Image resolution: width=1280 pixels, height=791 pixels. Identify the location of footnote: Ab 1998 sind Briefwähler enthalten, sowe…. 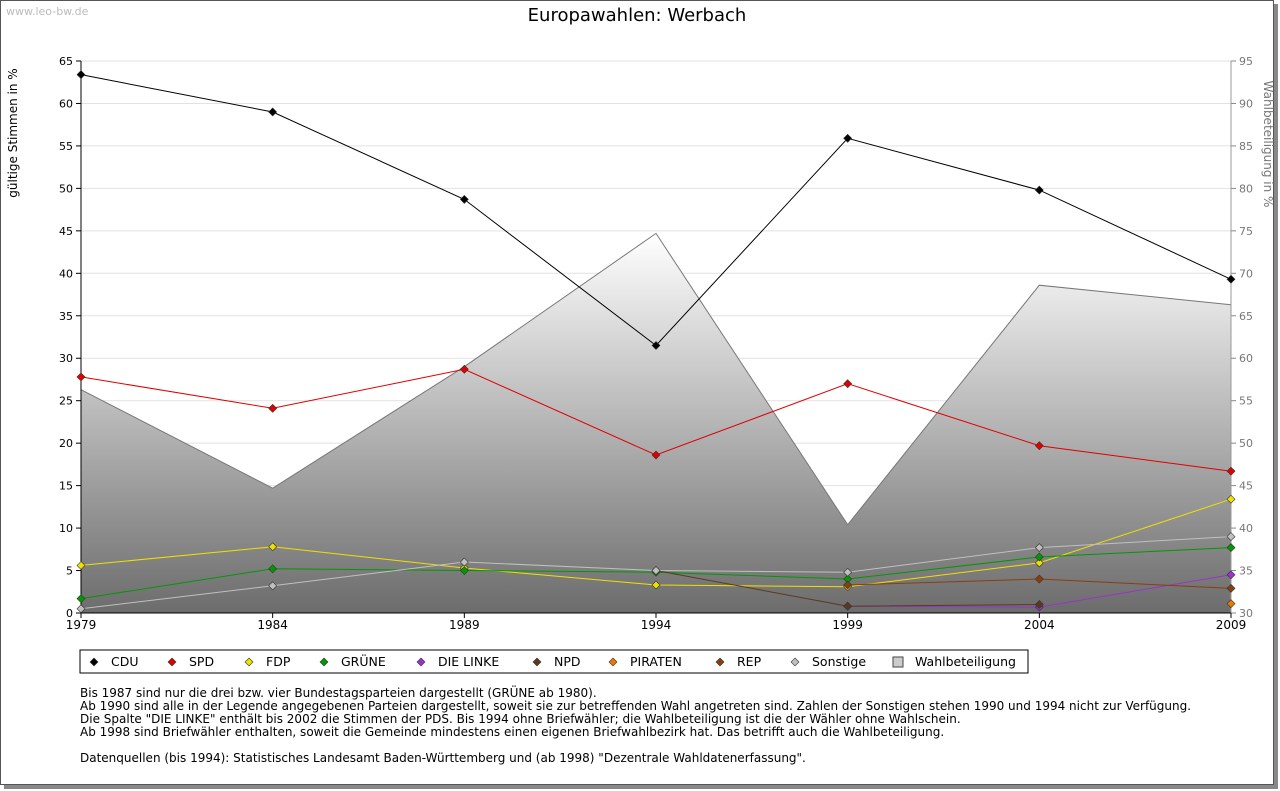
(512, 732).